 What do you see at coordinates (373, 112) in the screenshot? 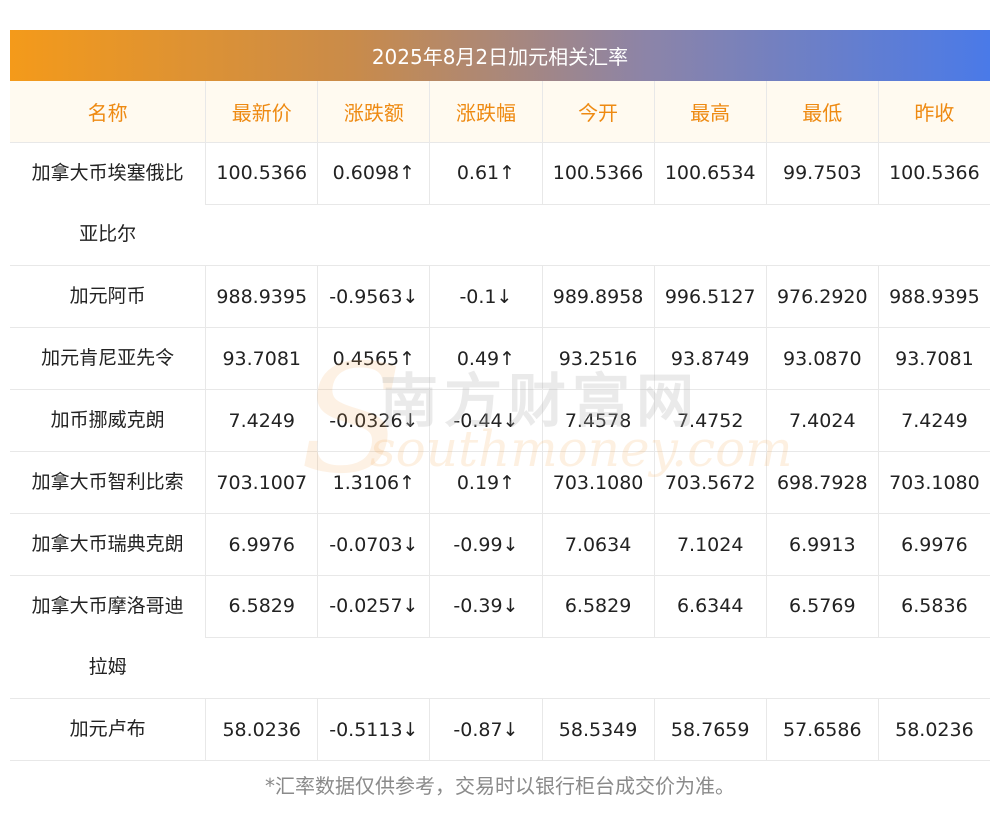
I see `column-header-change: 涨跌额` at bounding box center [373, 112].